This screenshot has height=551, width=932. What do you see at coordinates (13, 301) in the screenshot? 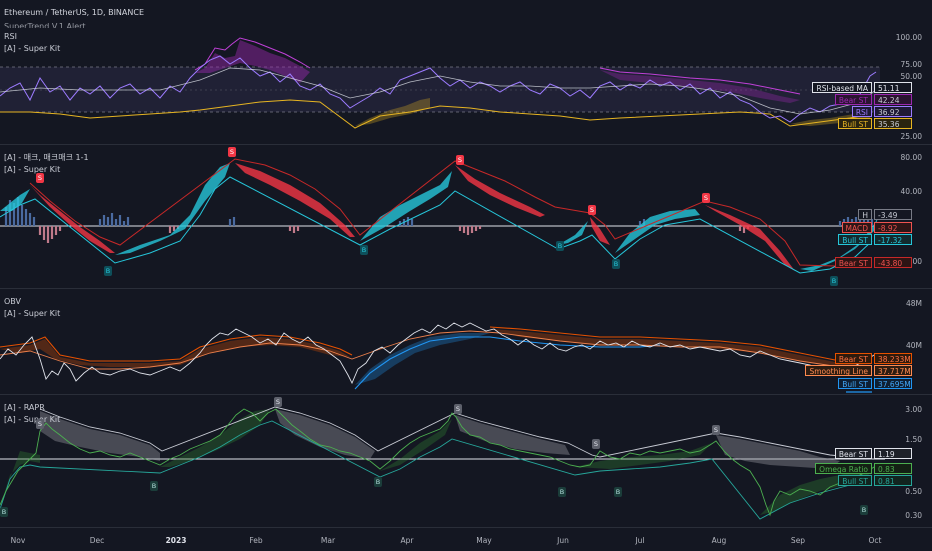
I see `obv-pane-title: OBV` at bounding box center [13, 301].